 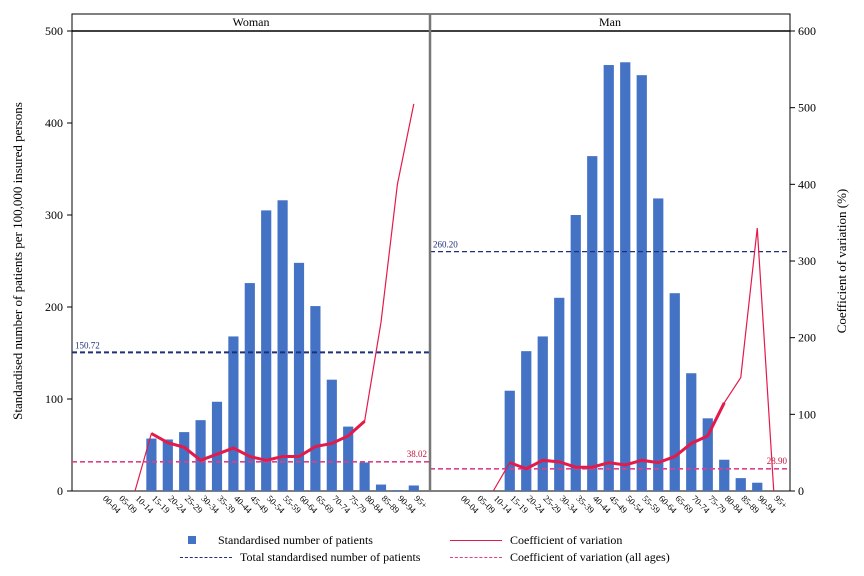 I want to click on panel-title: Woman, so click(x=250, y=22).